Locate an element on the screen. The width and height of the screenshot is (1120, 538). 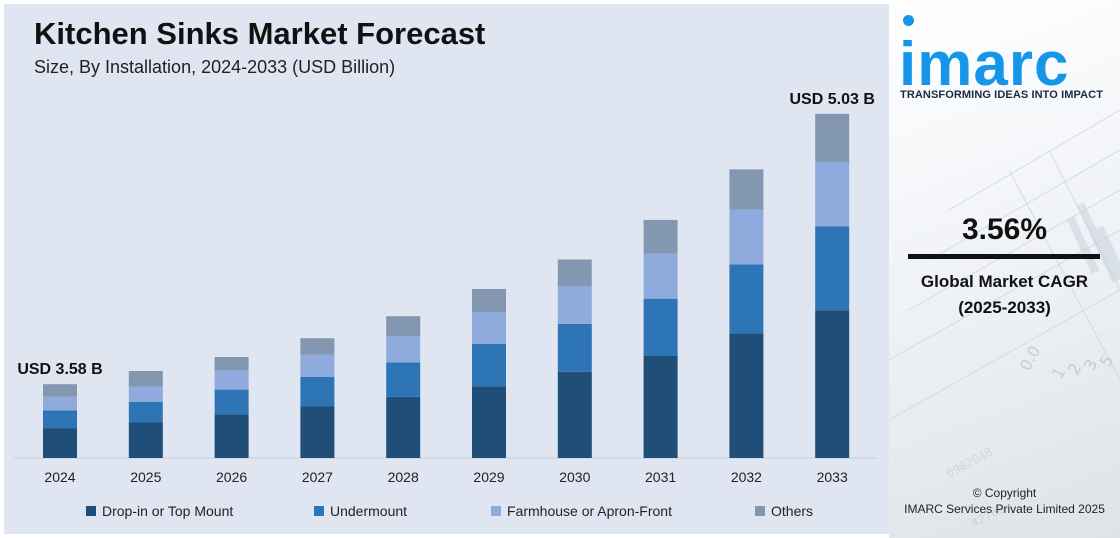
bar-segment-2028-s1 is located at coordinates (403, 379).